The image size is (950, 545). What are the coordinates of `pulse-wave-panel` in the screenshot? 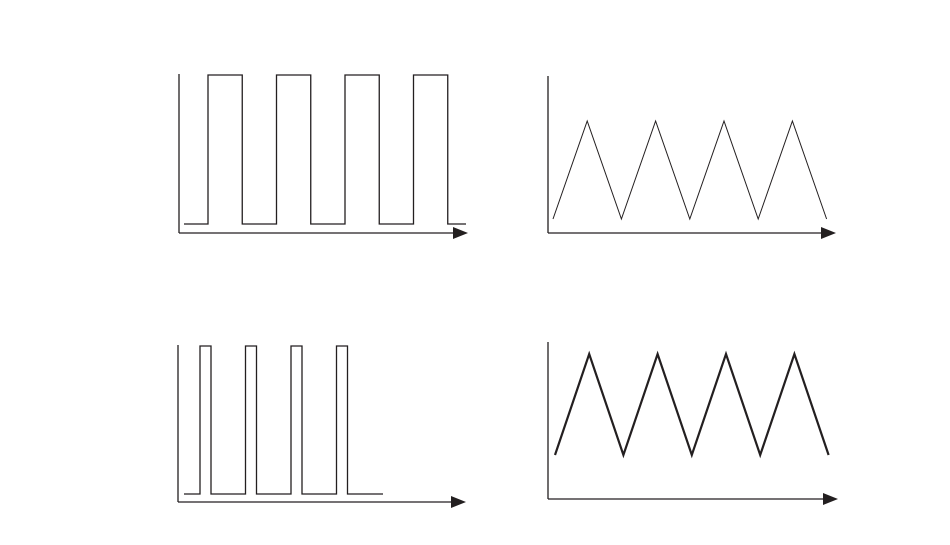 It's located at (321, 426).